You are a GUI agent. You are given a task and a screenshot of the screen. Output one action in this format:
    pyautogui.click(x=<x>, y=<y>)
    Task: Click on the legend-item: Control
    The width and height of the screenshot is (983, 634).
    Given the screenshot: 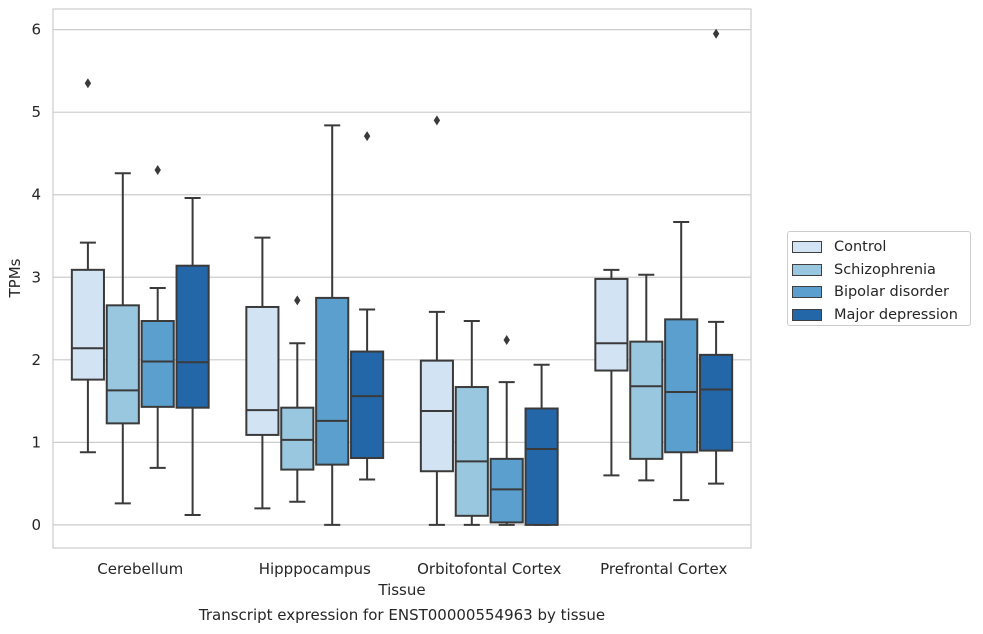 What is the action you would take?
    pyautogui.click(x=881, y=247)
    